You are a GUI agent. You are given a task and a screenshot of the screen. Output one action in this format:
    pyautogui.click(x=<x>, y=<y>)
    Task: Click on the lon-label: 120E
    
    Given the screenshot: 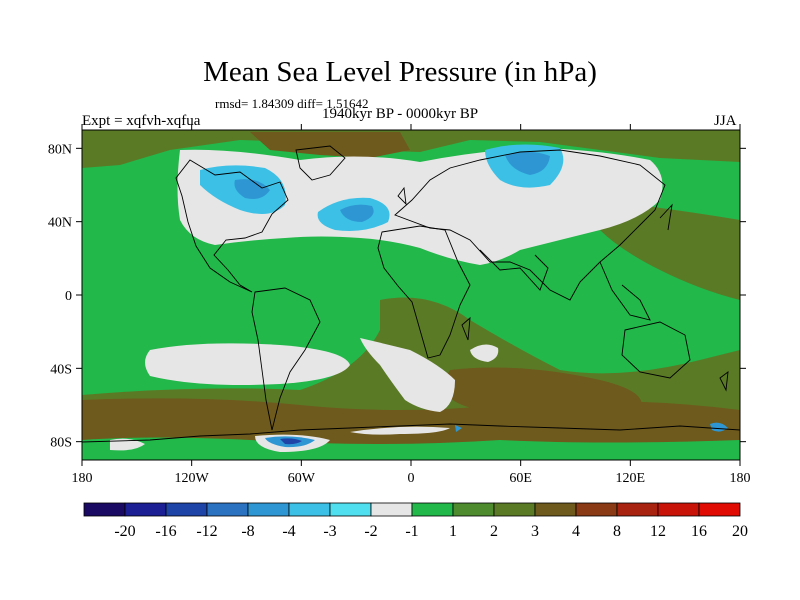 What is the action you would take?
    pyautogui.click(x=631, y=478)
    